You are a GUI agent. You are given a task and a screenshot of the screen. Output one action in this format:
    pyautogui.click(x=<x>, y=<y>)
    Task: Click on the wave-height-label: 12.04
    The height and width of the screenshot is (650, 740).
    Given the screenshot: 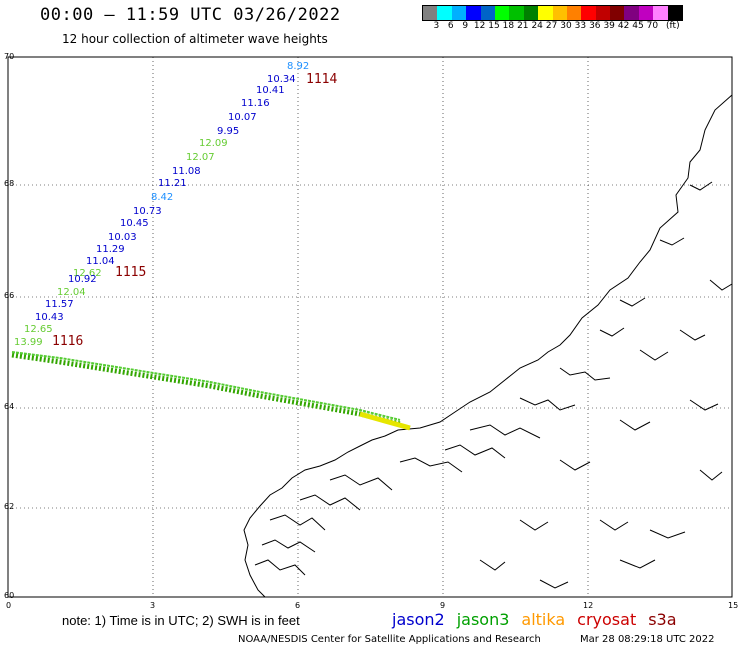 What is the action you would take?
    pyautogui.click(x=71, y=292)
    